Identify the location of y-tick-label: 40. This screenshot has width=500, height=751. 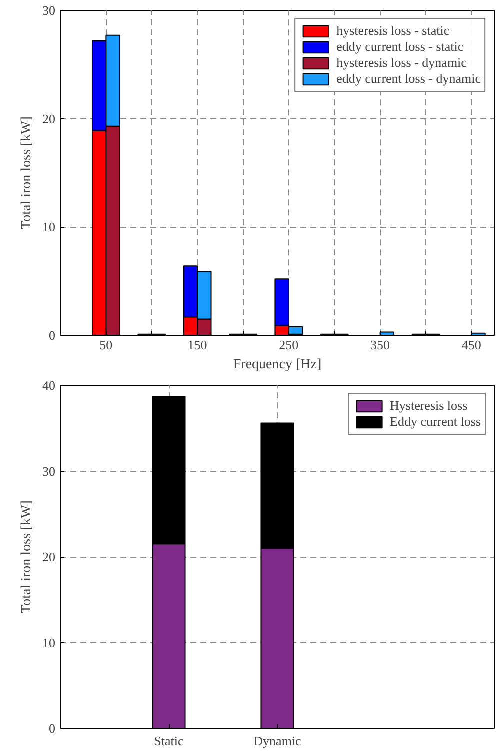
(49, 385).